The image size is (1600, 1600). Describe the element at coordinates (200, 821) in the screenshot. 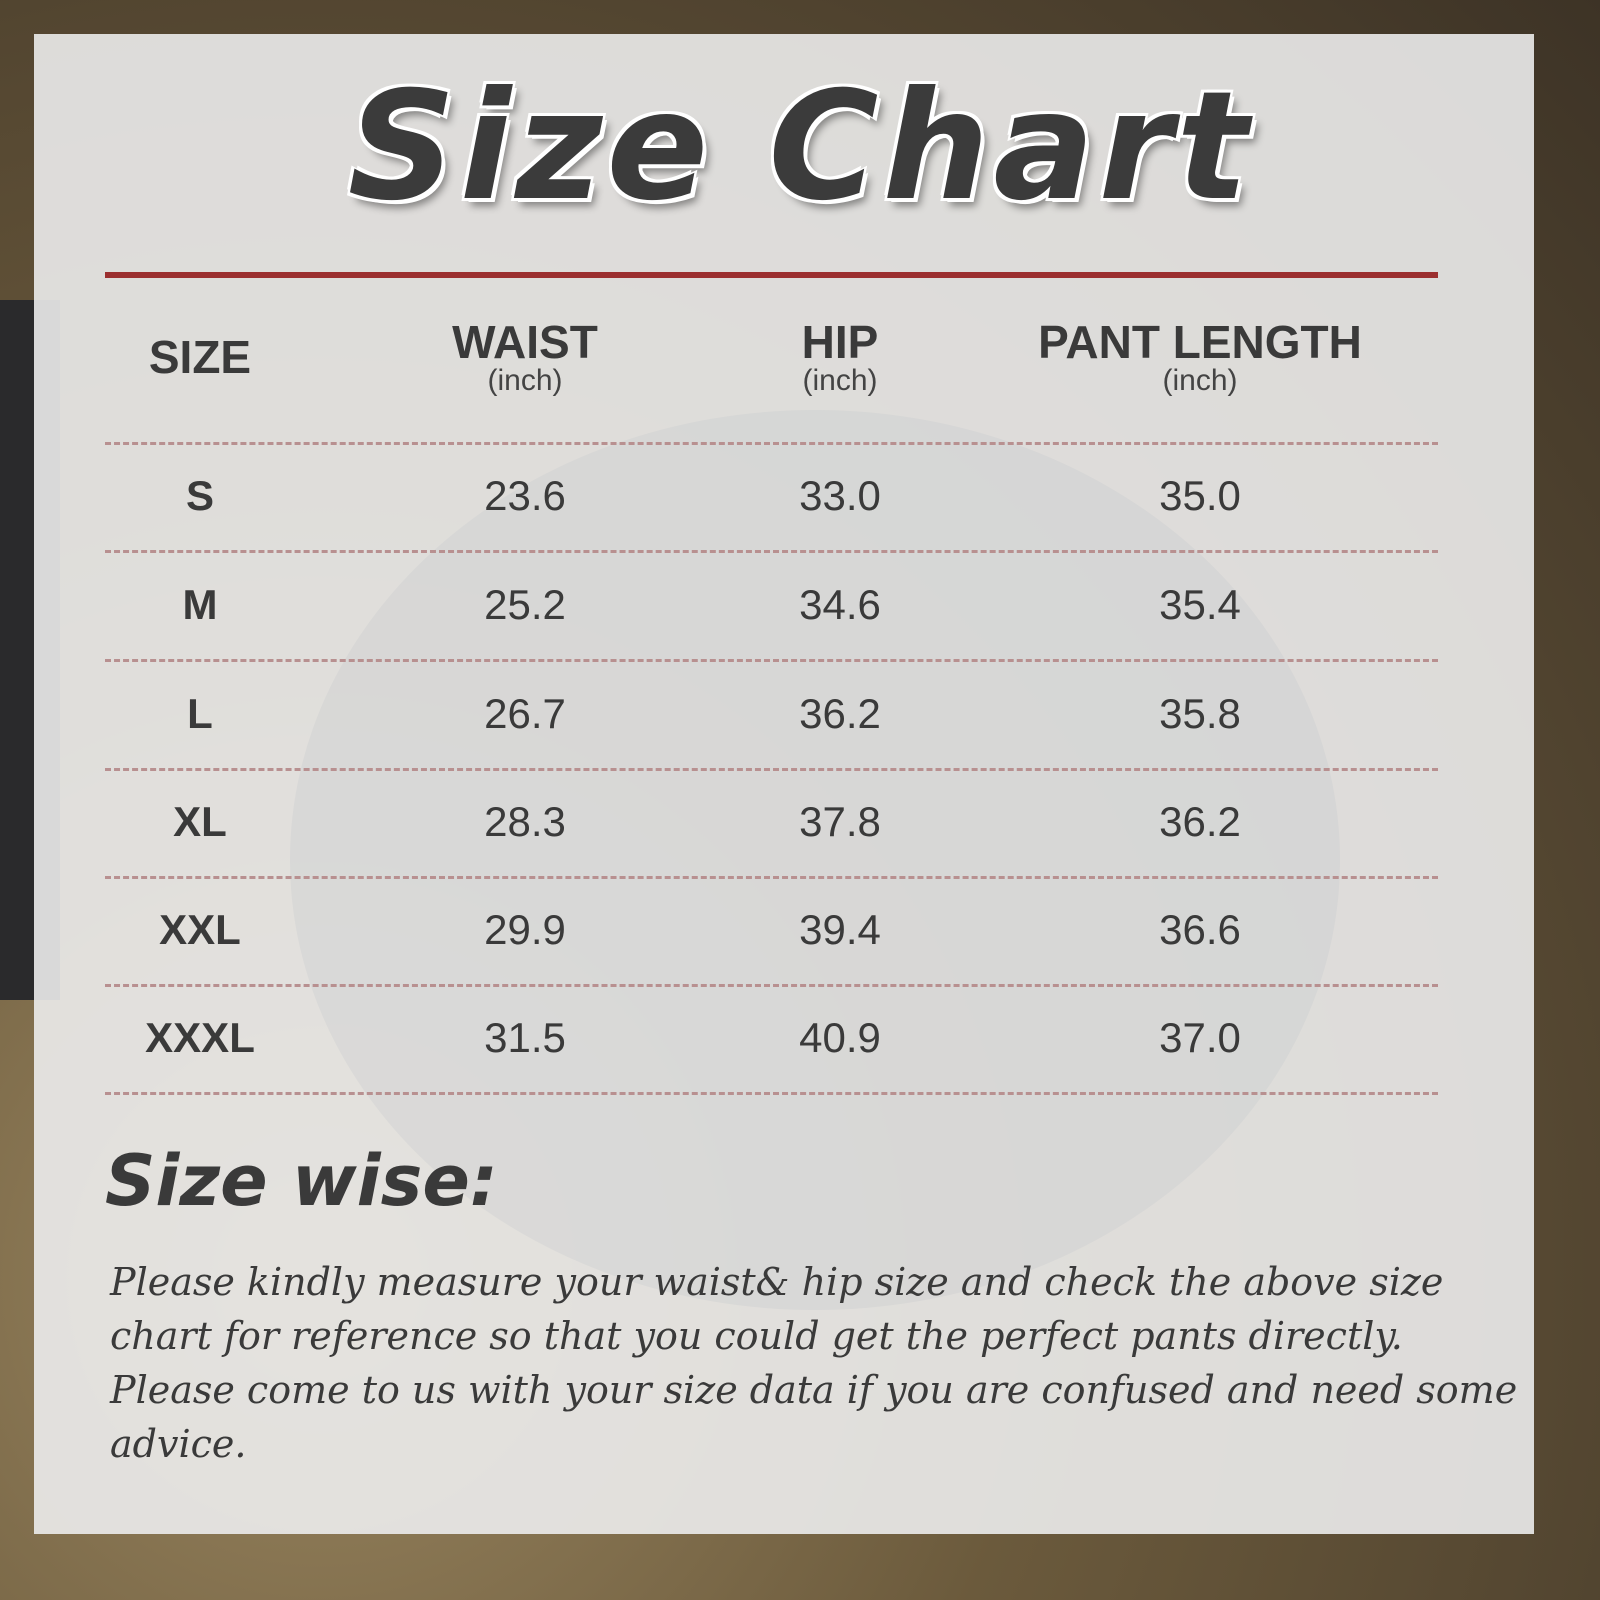

I see `size-label: XL` at that location.